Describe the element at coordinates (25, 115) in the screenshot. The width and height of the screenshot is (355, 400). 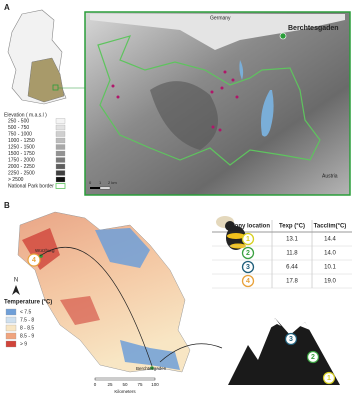
I see `legend-title: Elevation ( m.a.s.l )` at that location.